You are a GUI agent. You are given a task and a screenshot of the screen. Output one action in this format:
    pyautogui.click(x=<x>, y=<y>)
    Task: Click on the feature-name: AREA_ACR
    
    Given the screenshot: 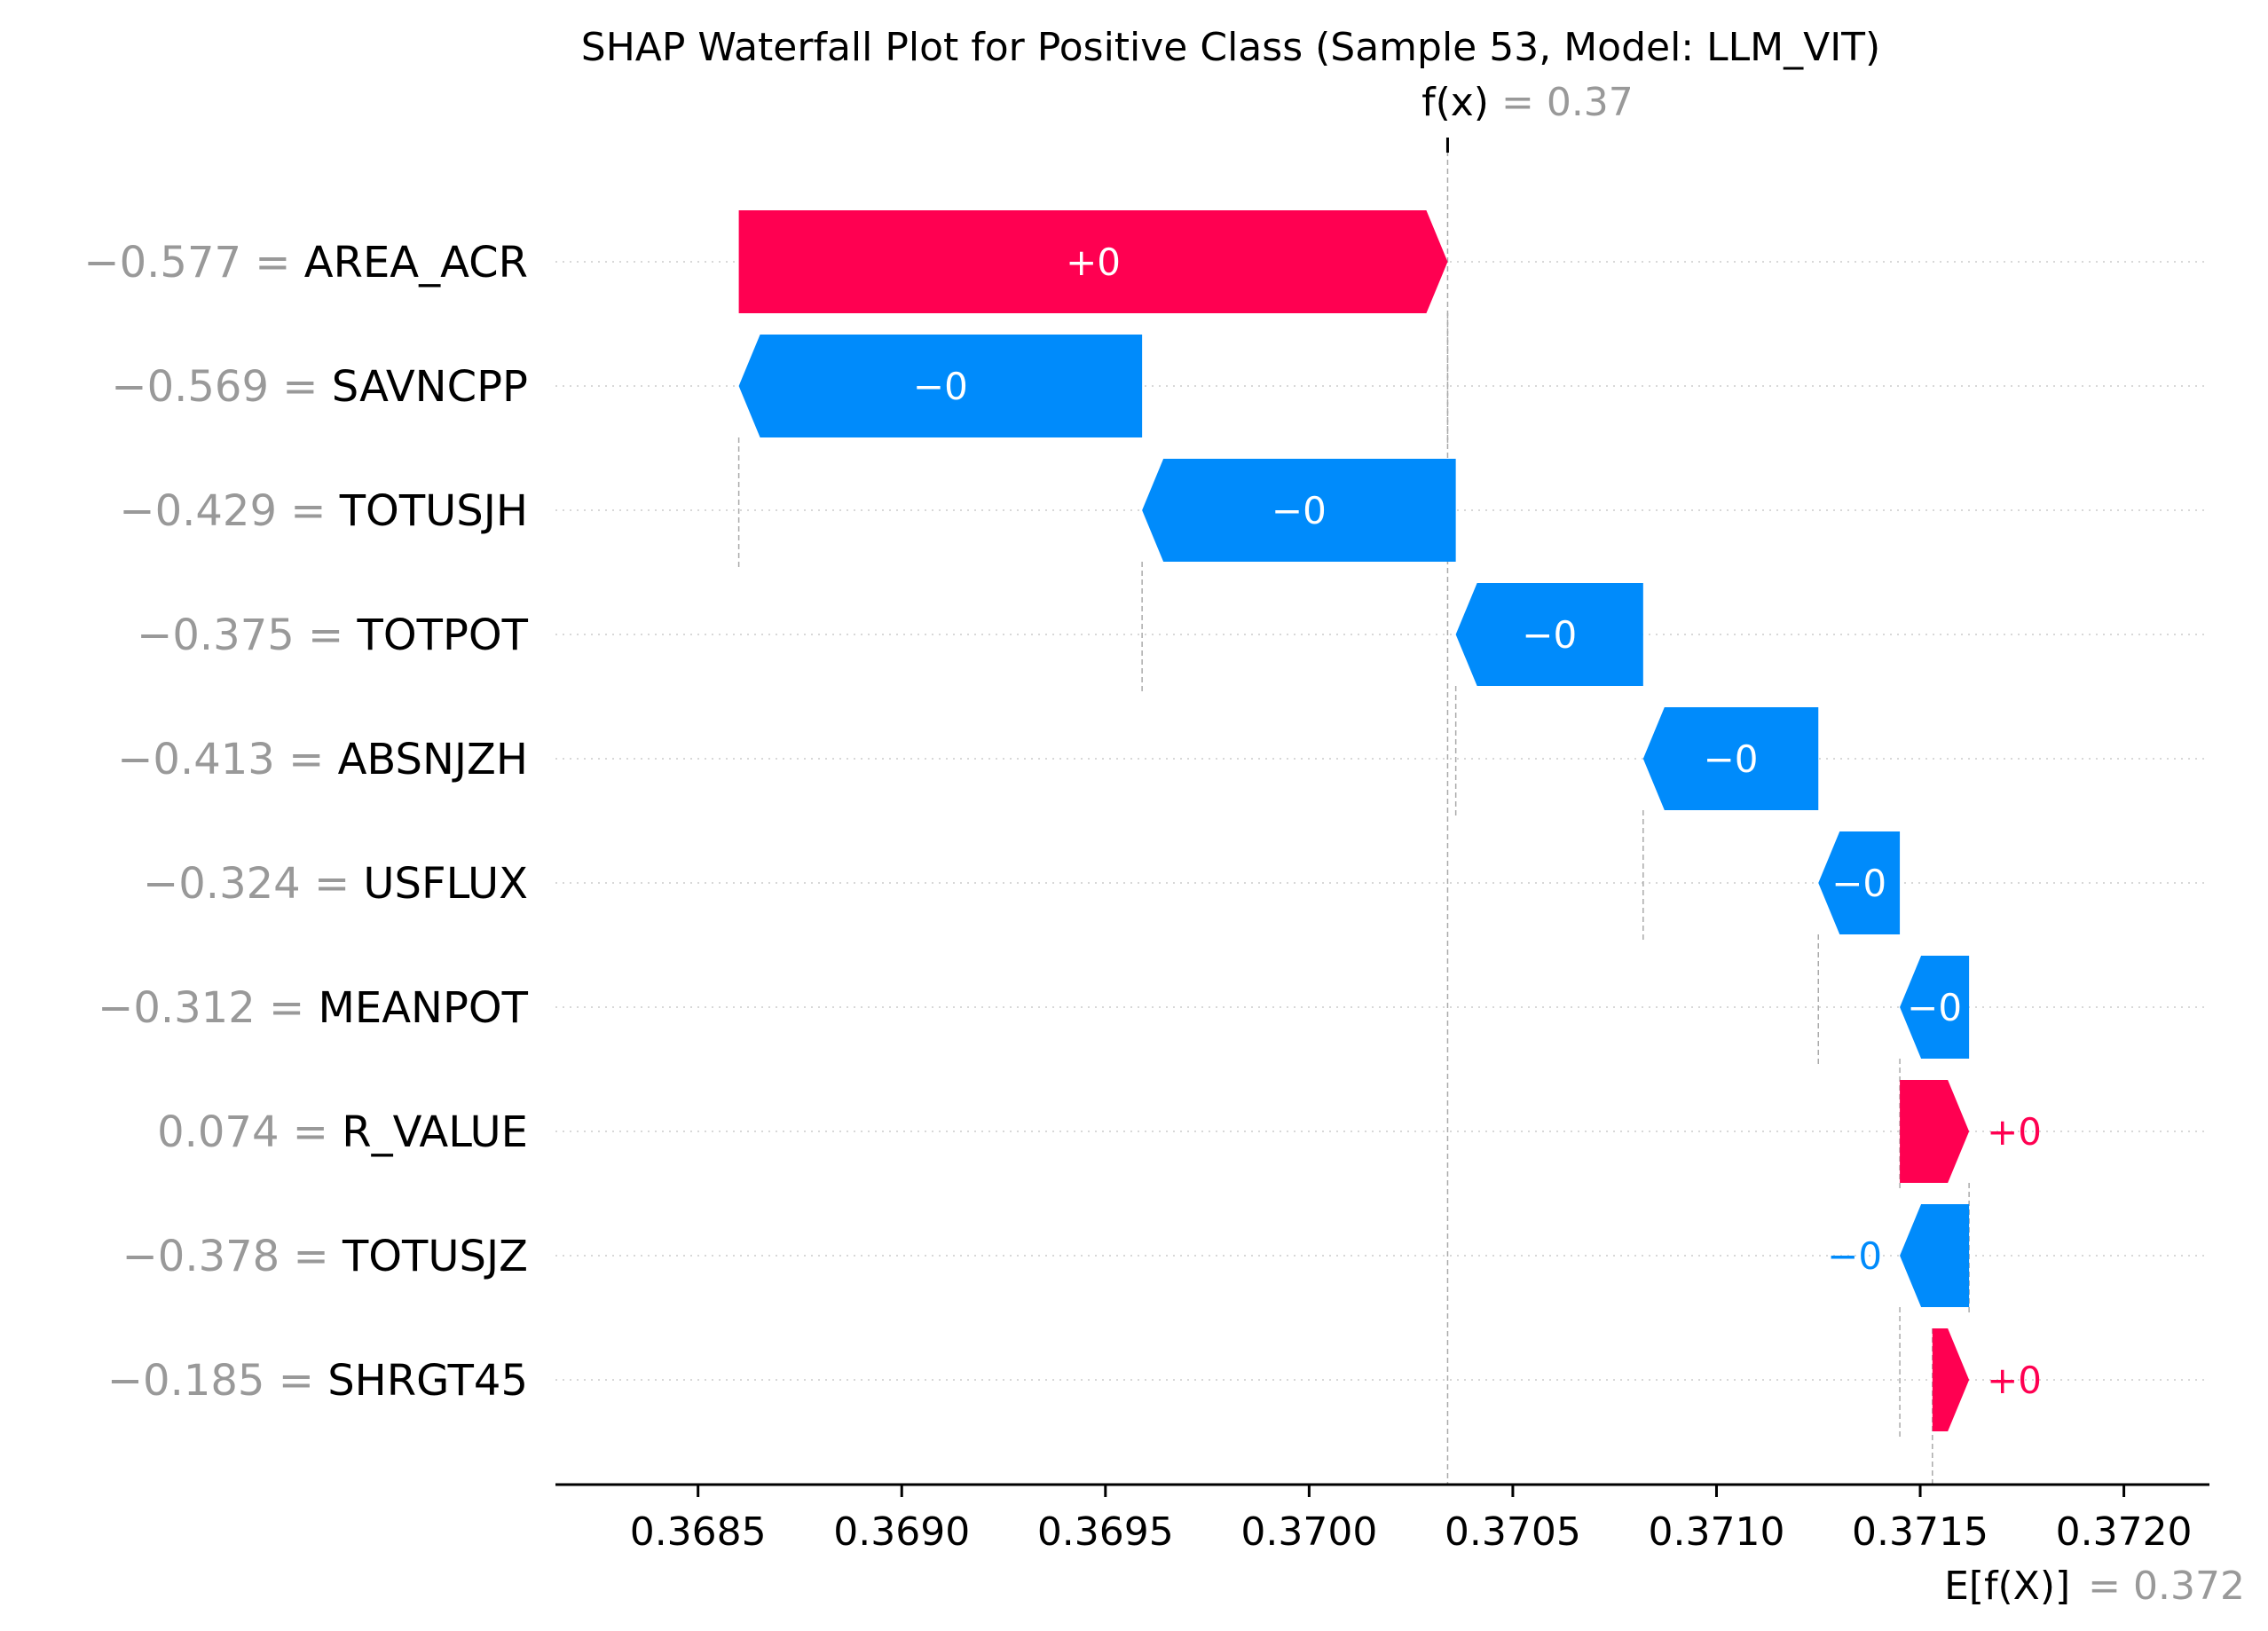 What is the action you would take?
    pyautogui.click(x=416, y=263)
    